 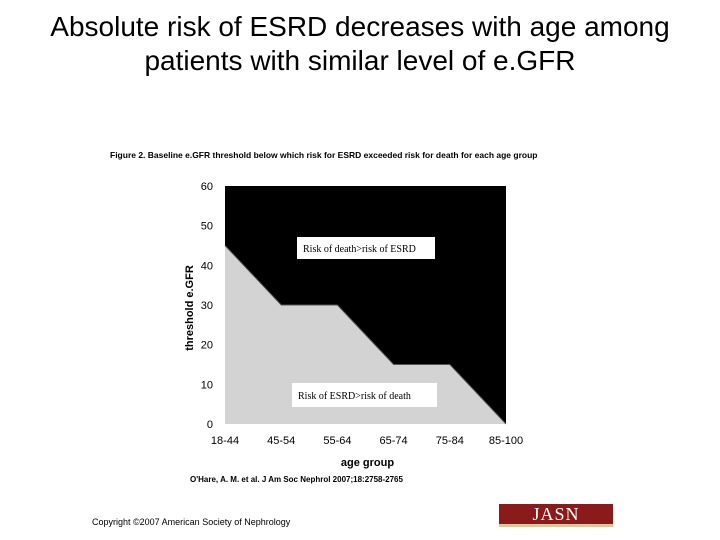 What do you see at coordinates (367, 441) in the screenshot?
I see `x-axis-ticks: 18-44 45-54 55-64 65-74 75-84 85-100` at bounding box center [367, 441].